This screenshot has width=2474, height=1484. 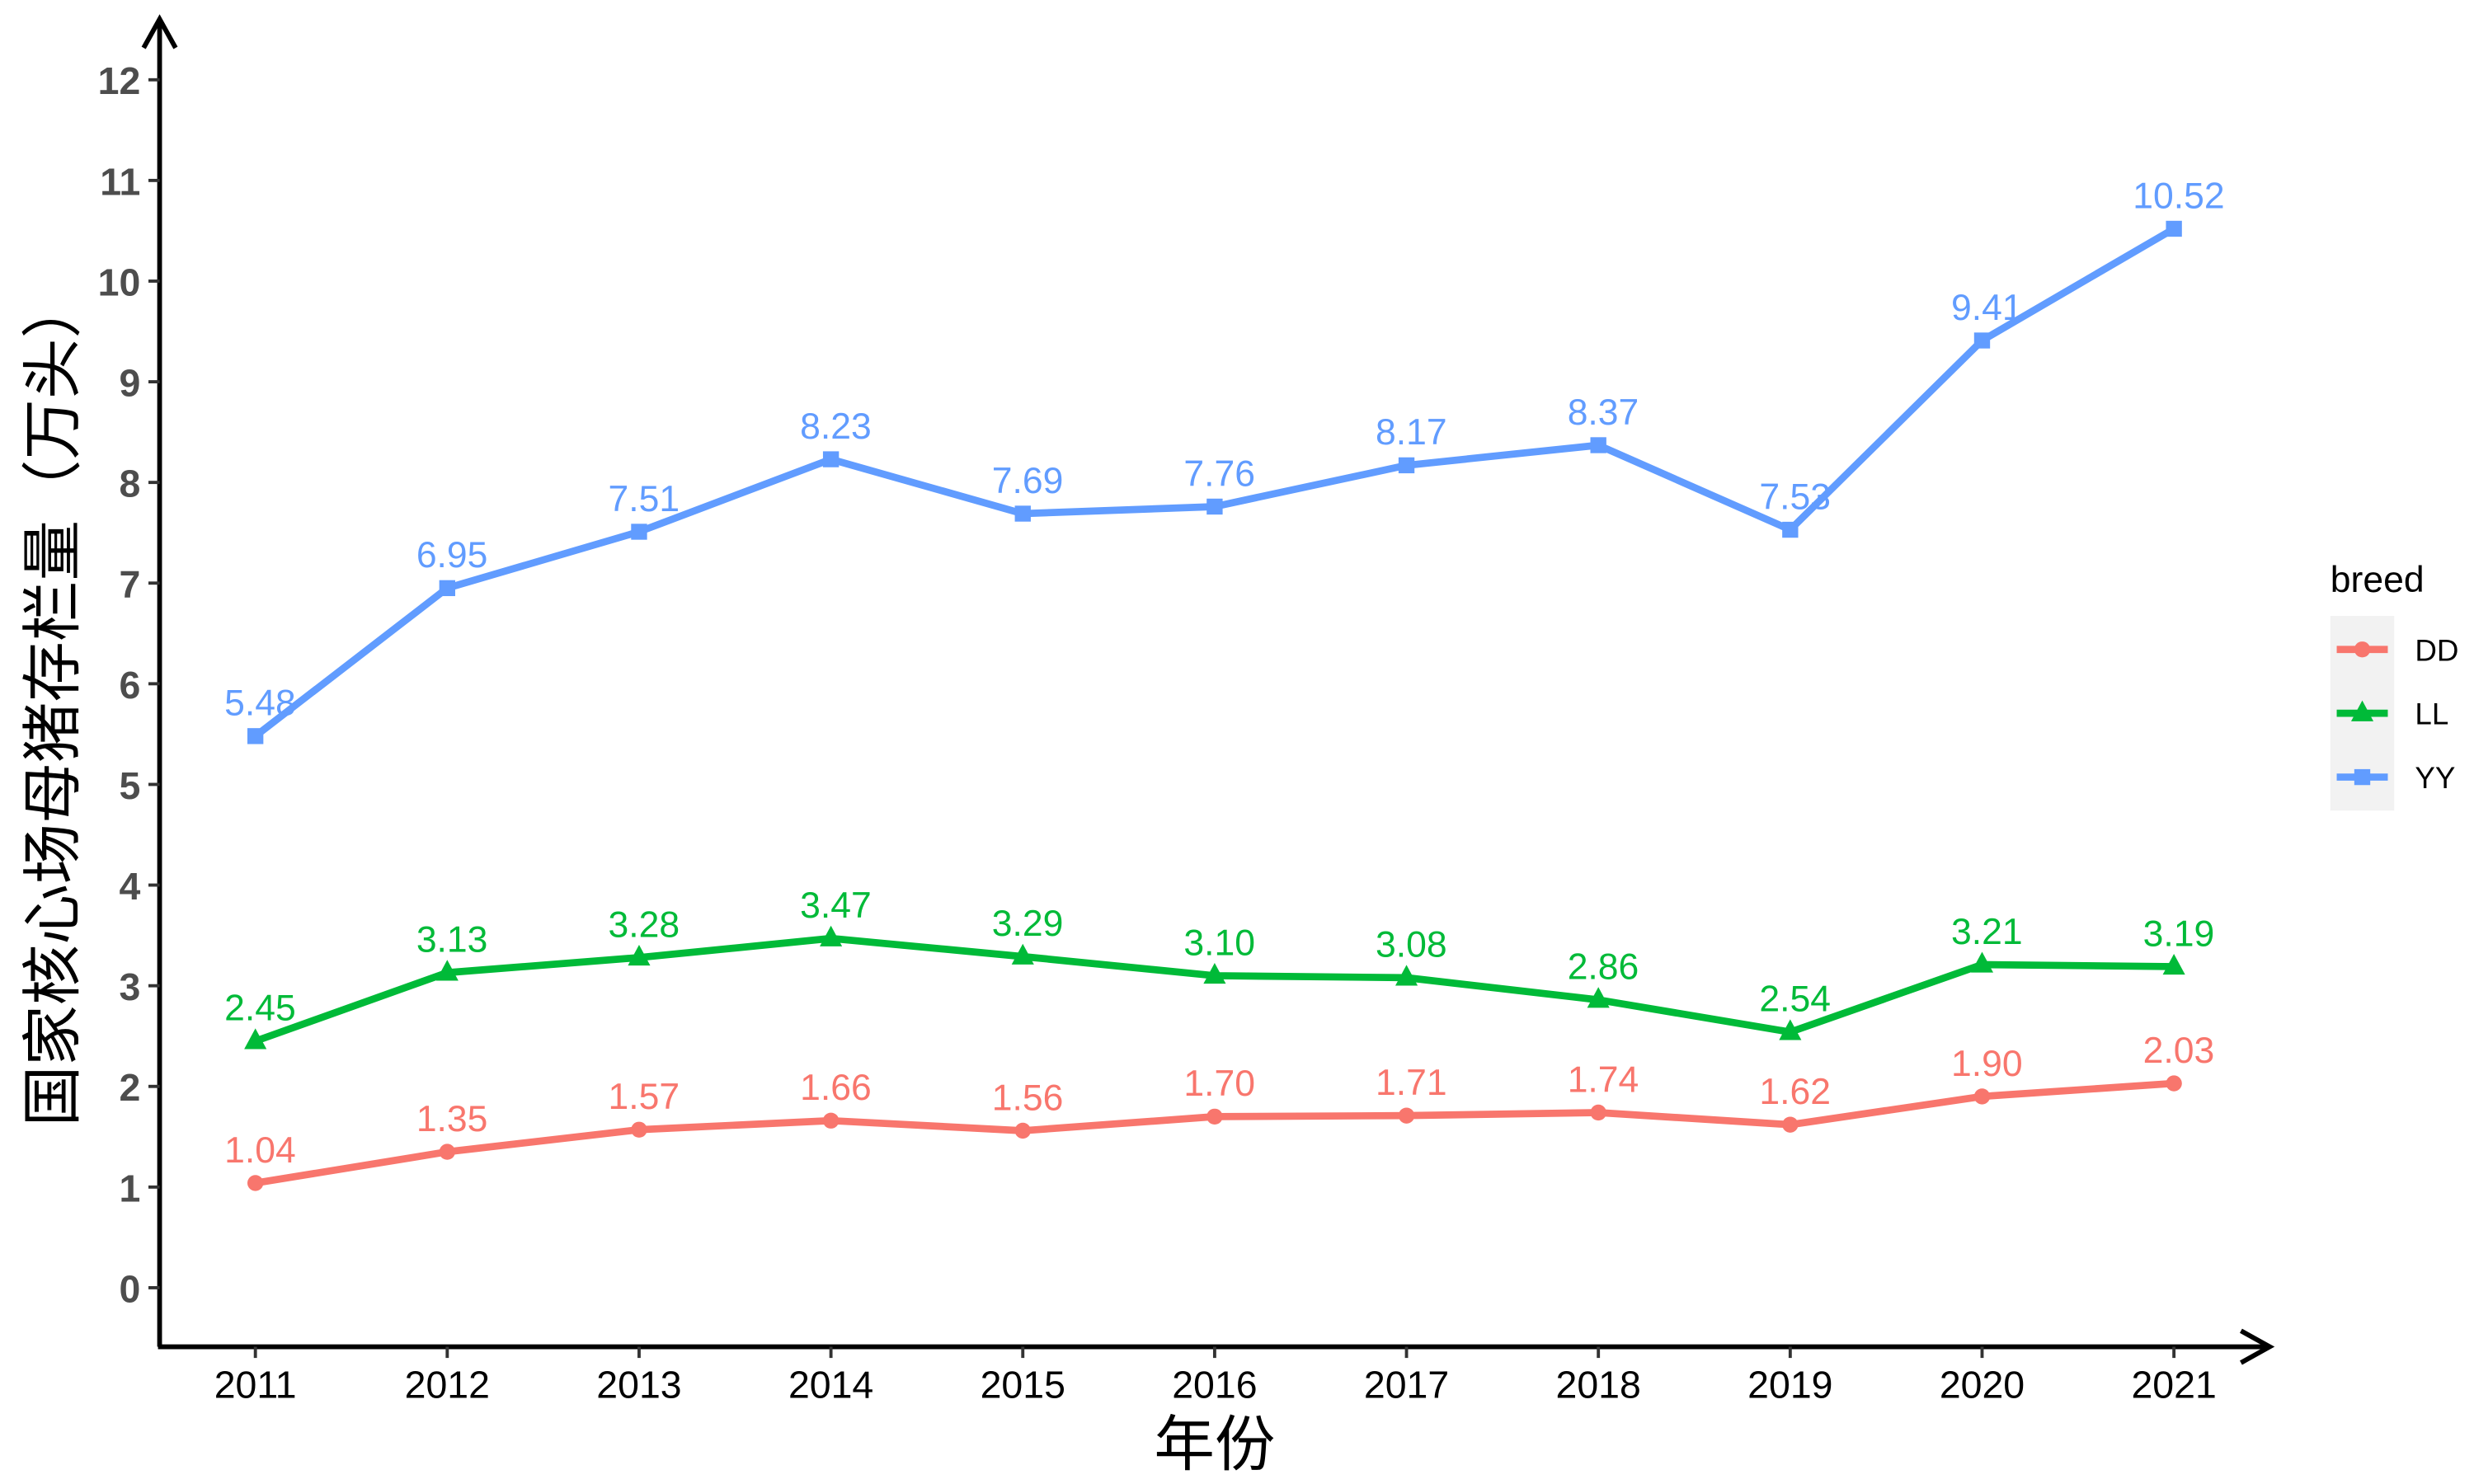 What do you see at coordinates (1219, 473) in the screenshot?
I see `data-label-YY: 7.76` at bounding box center [1219, 473].